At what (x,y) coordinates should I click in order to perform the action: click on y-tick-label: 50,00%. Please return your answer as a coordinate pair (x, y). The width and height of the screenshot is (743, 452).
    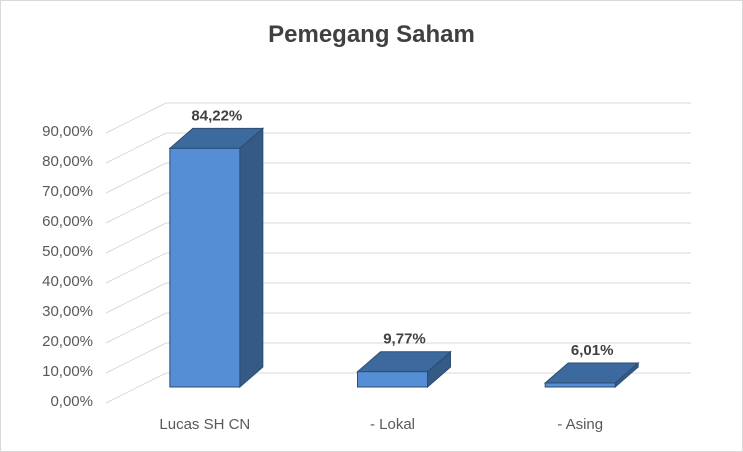
    Looking at the image, I should click on (67, 251).